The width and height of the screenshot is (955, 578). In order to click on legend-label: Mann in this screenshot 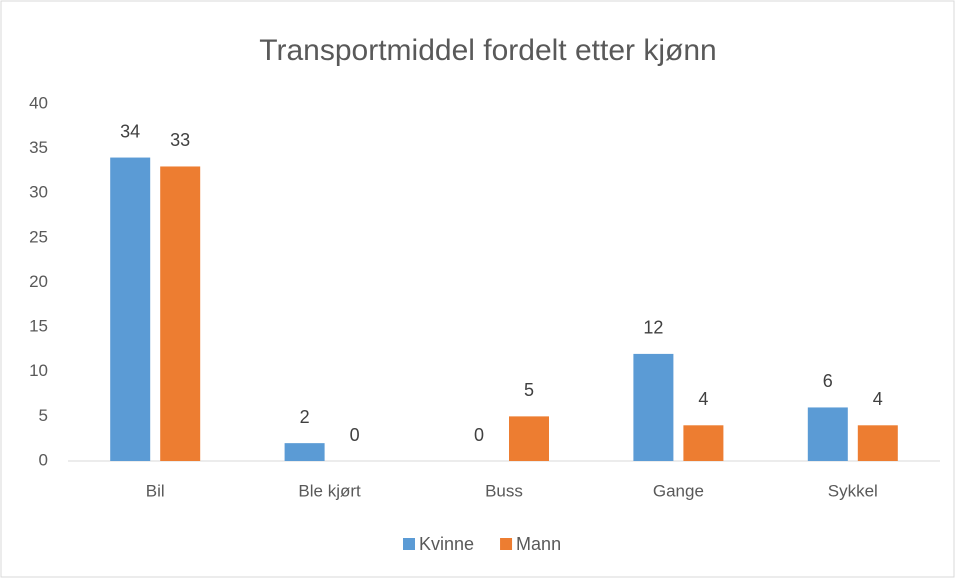, I will do `click(538, 544)`.